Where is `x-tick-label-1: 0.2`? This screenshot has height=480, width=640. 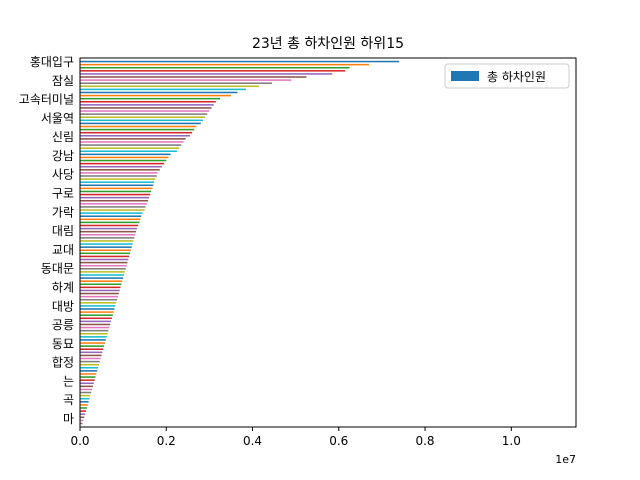
x-tick-label-1: 0.2 is located at coordinates (166, 441).